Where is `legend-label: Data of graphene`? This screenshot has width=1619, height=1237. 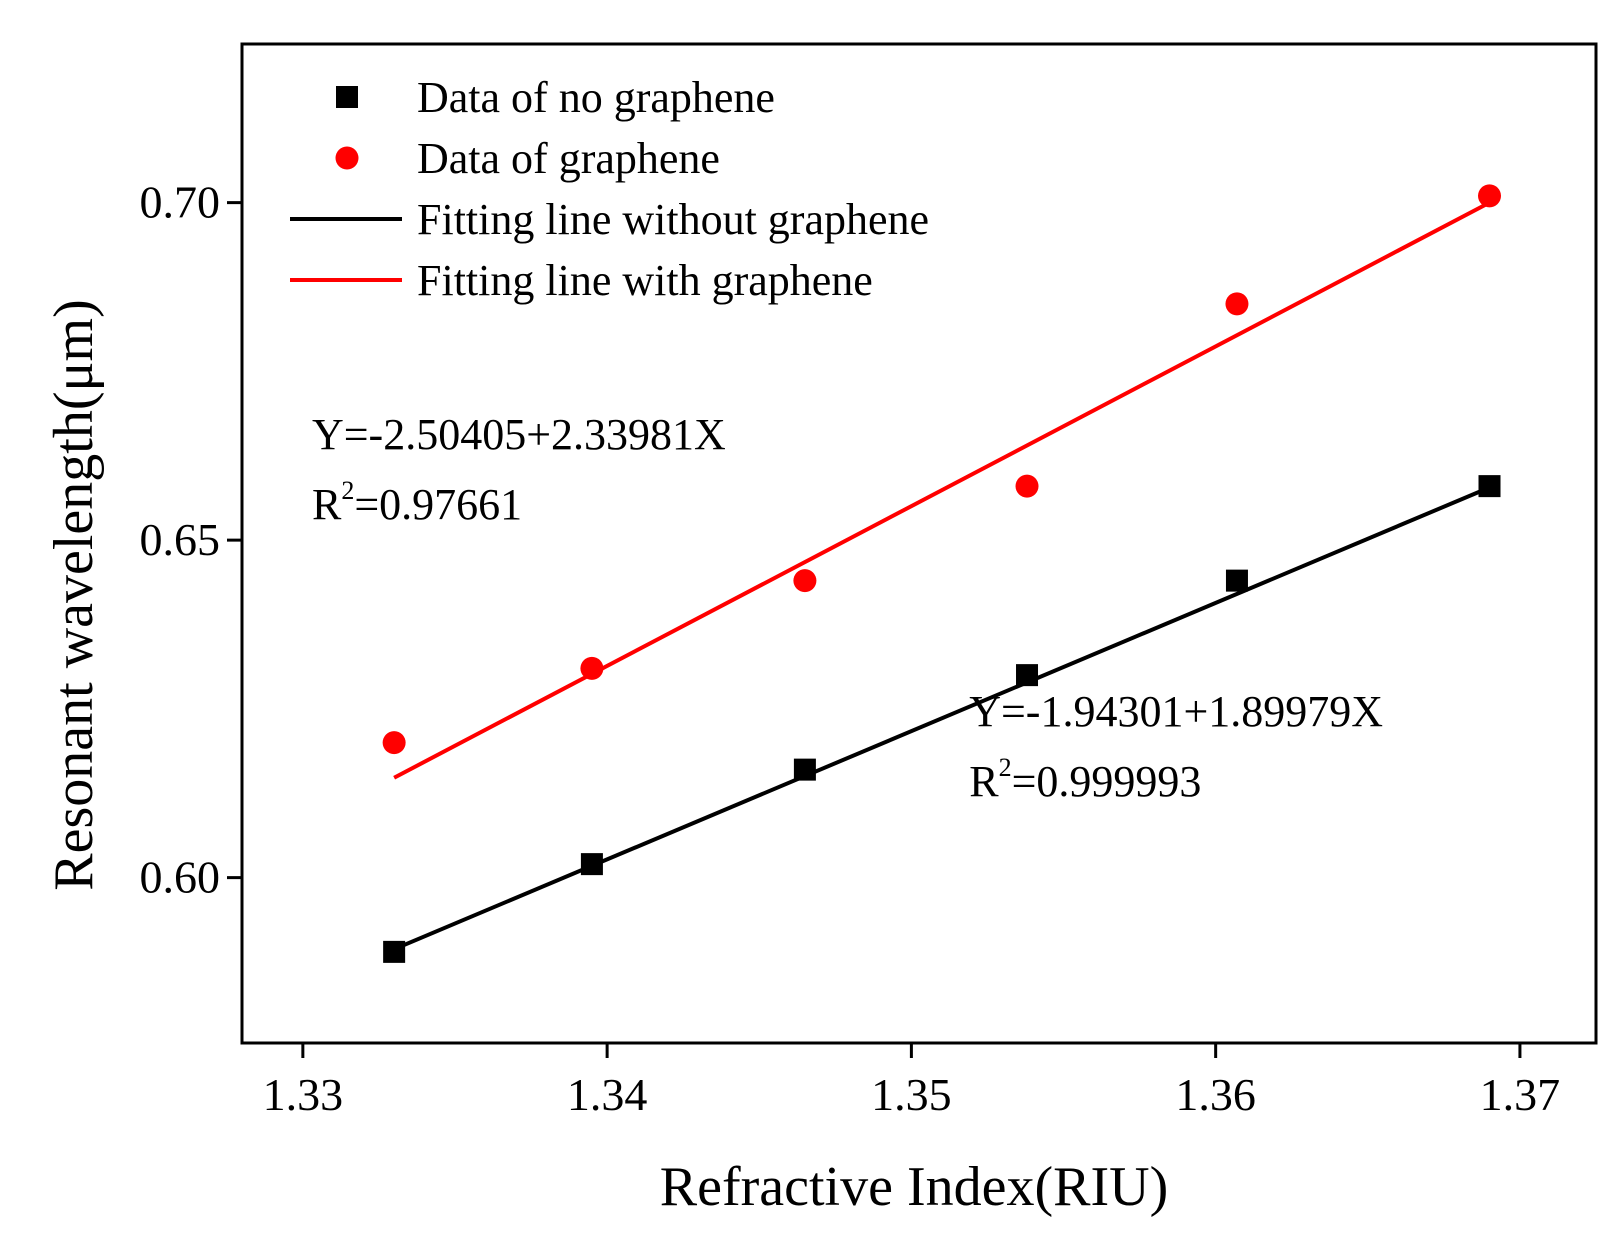
legend-label: Data of graphene is located at coordinates (568, 158).